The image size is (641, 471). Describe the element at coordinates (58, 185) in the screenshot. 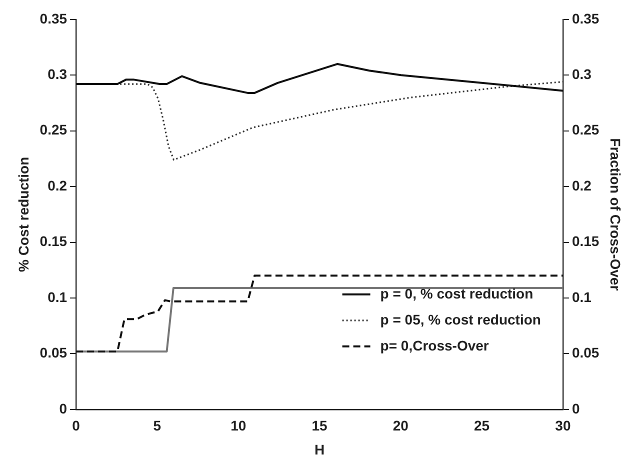

I see `y-tick-label: 0.2` at that location.